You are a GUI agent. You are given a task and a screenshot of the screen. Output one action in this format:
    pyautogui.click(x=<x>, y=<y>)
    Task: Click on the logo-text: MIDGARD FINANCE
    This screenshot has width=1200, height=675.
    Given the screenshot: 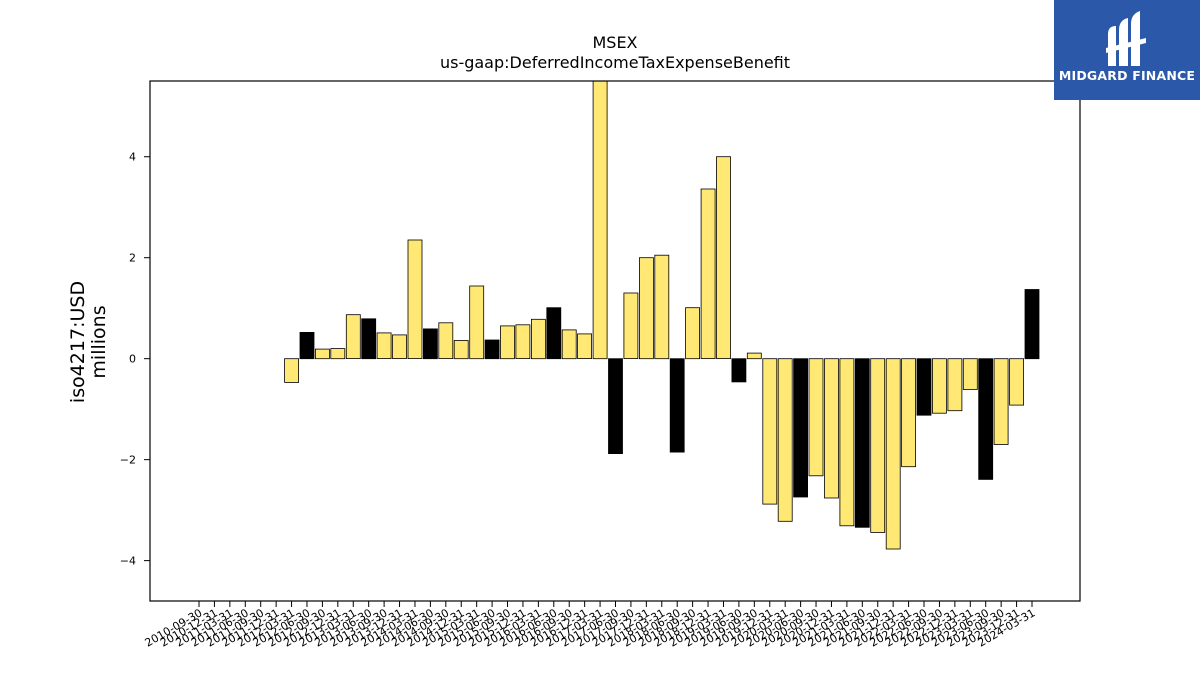 What is the action you would take?
    pyautogui.click(x=1127, y=75)
    